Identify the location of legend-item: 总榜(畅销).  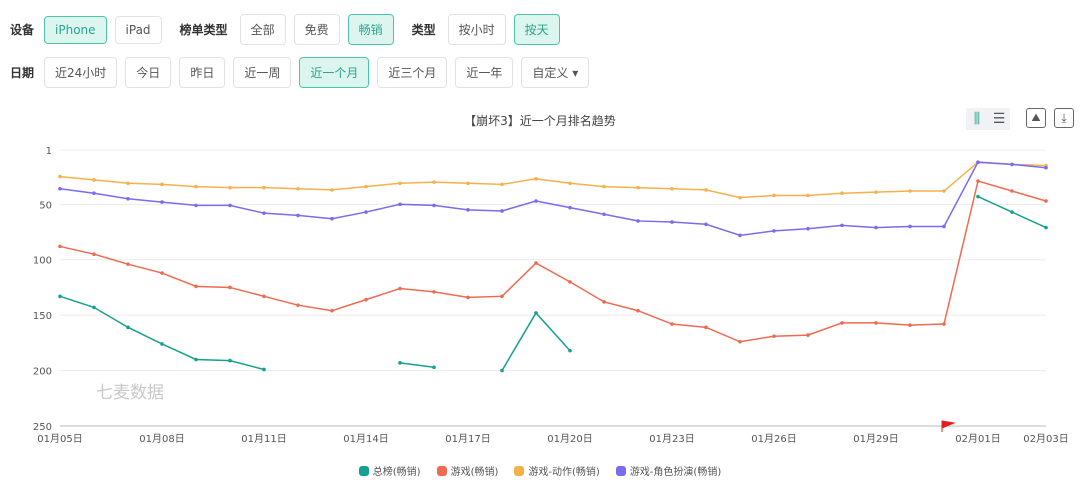
(389, 470).